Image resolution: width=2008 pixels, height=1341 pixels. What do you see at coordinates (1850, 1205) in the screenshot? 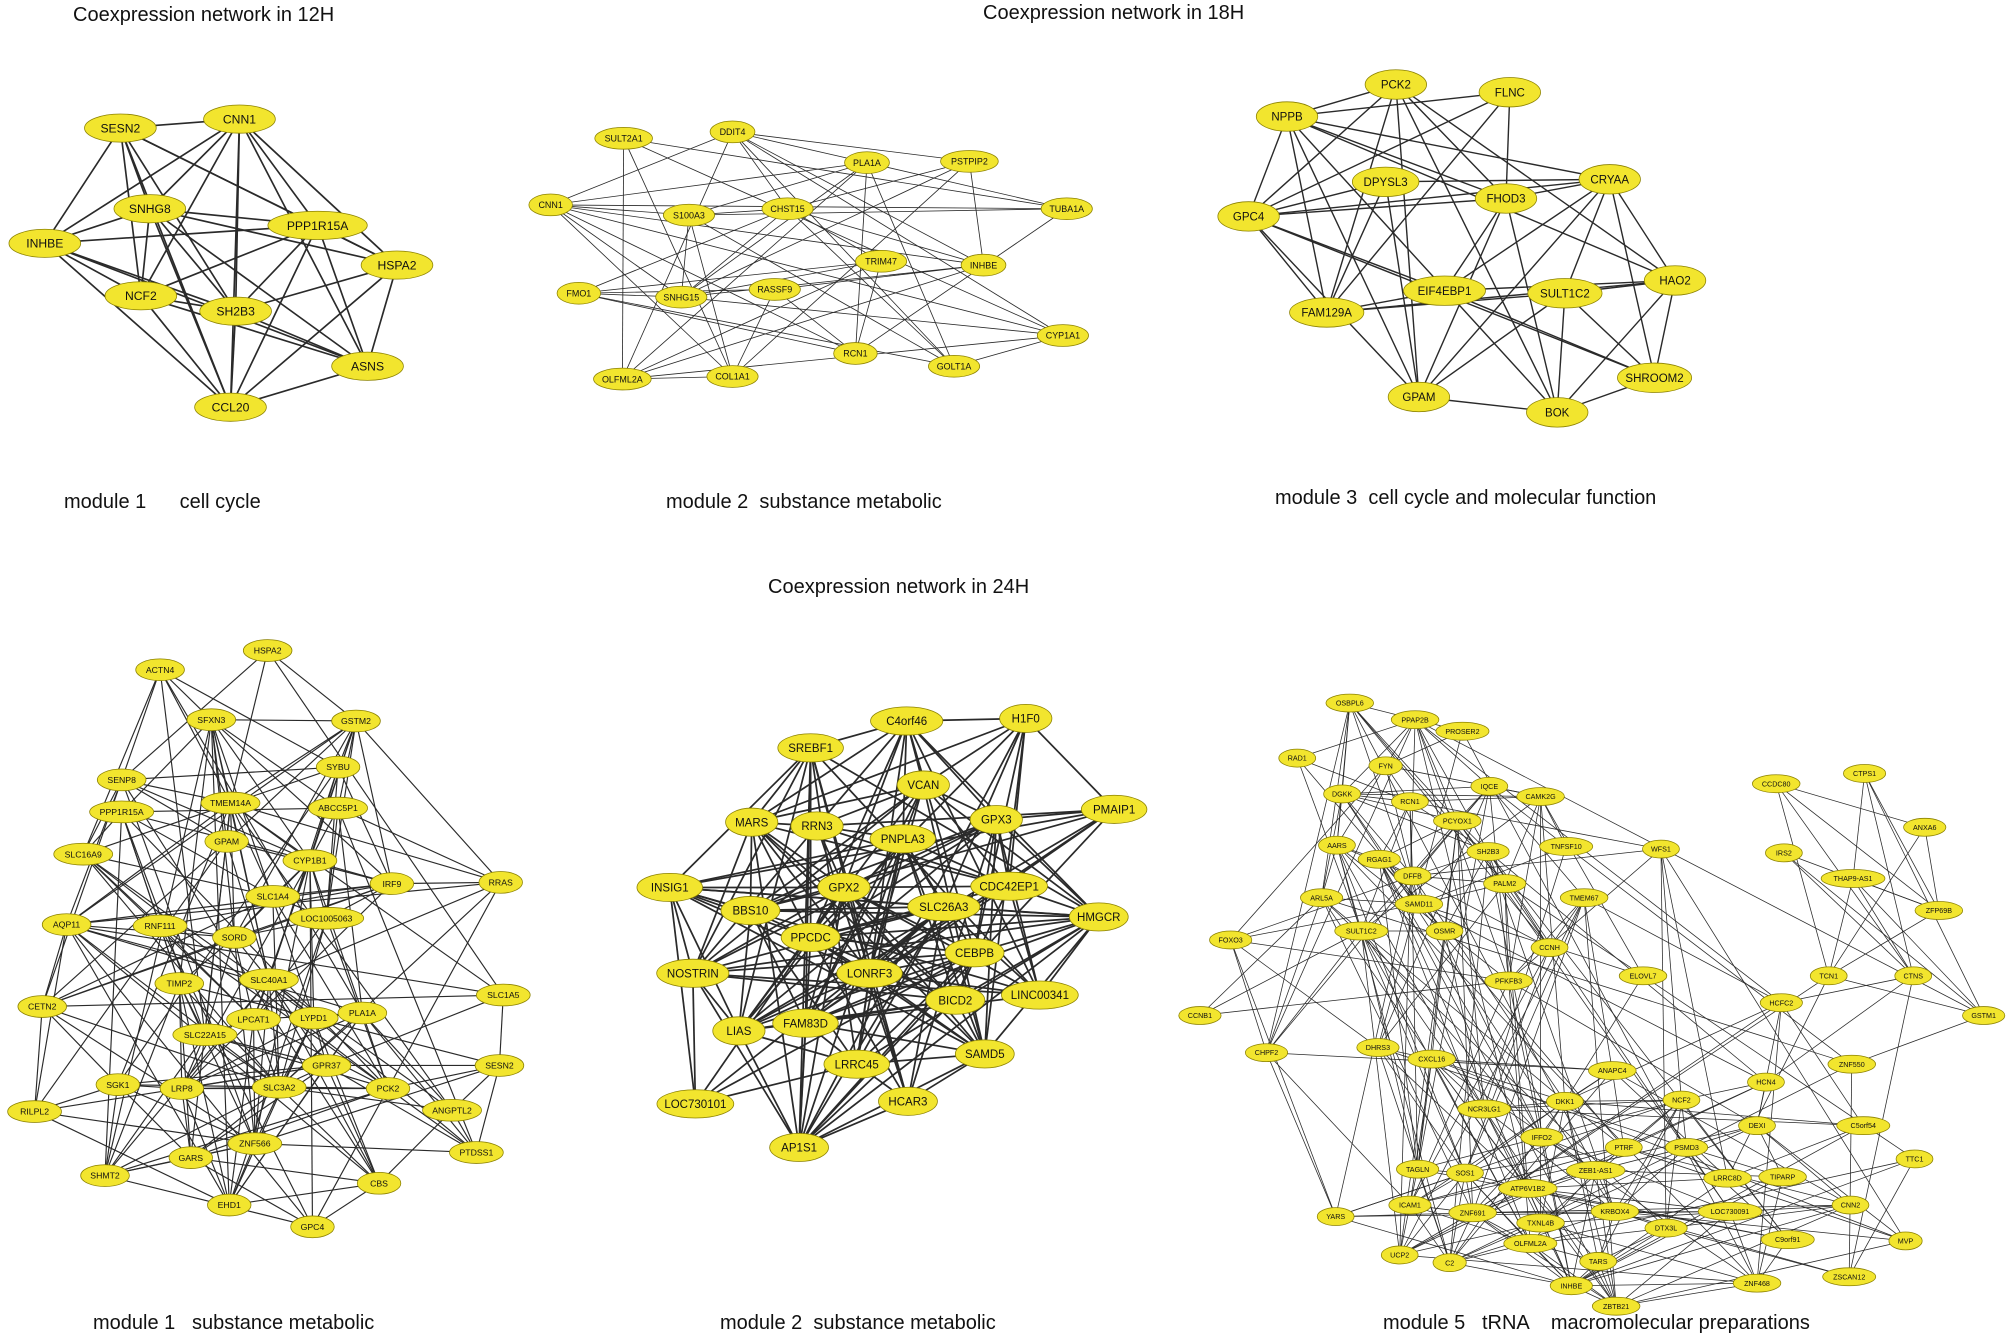
I see `network-node: CNN2` at bounding box center [1850, 1205].